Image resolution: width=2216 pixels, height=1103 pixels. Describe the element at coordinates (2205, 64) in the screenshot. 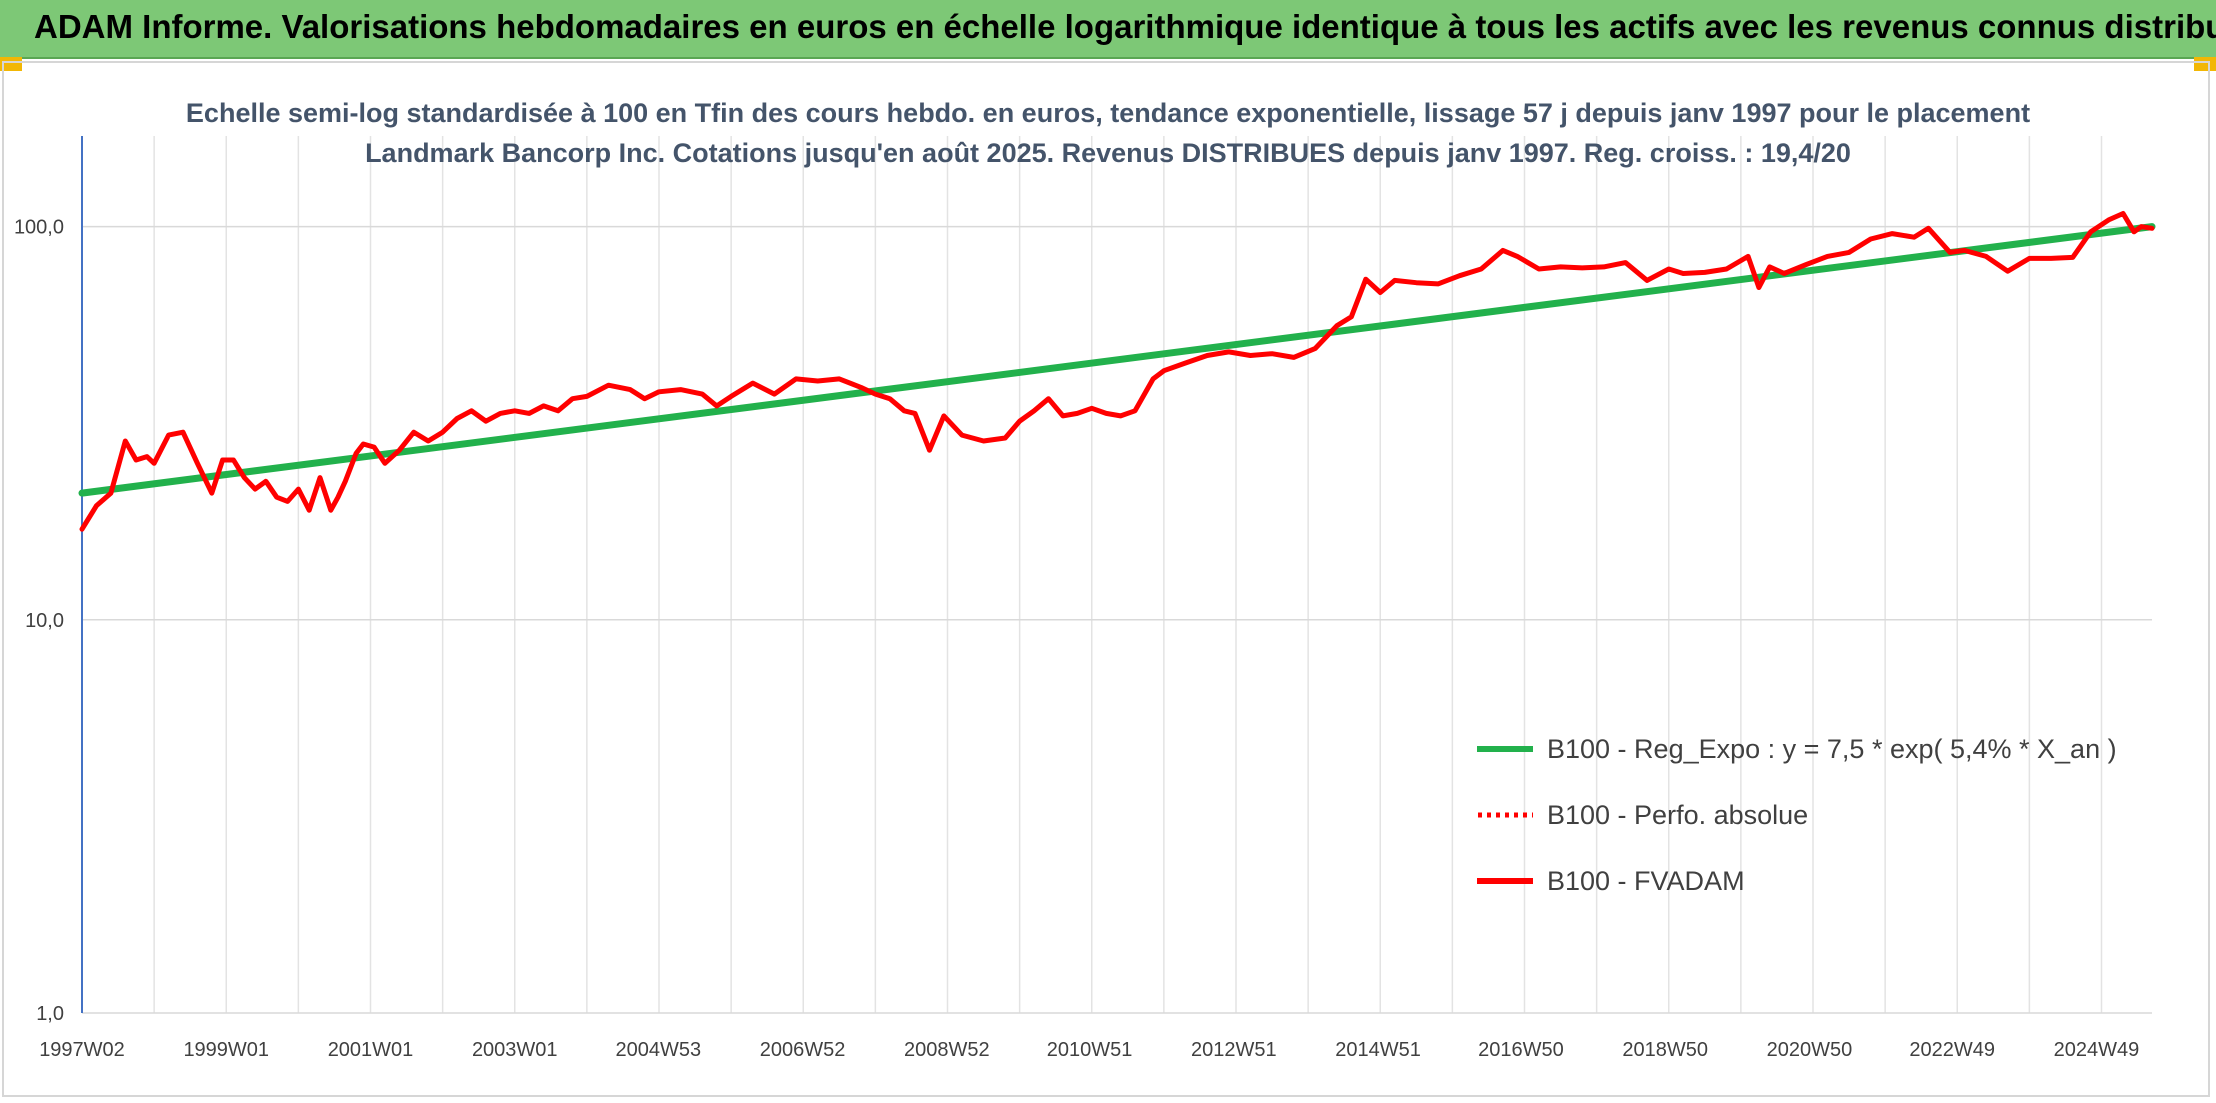

I see `corner-marker-right` at that location.